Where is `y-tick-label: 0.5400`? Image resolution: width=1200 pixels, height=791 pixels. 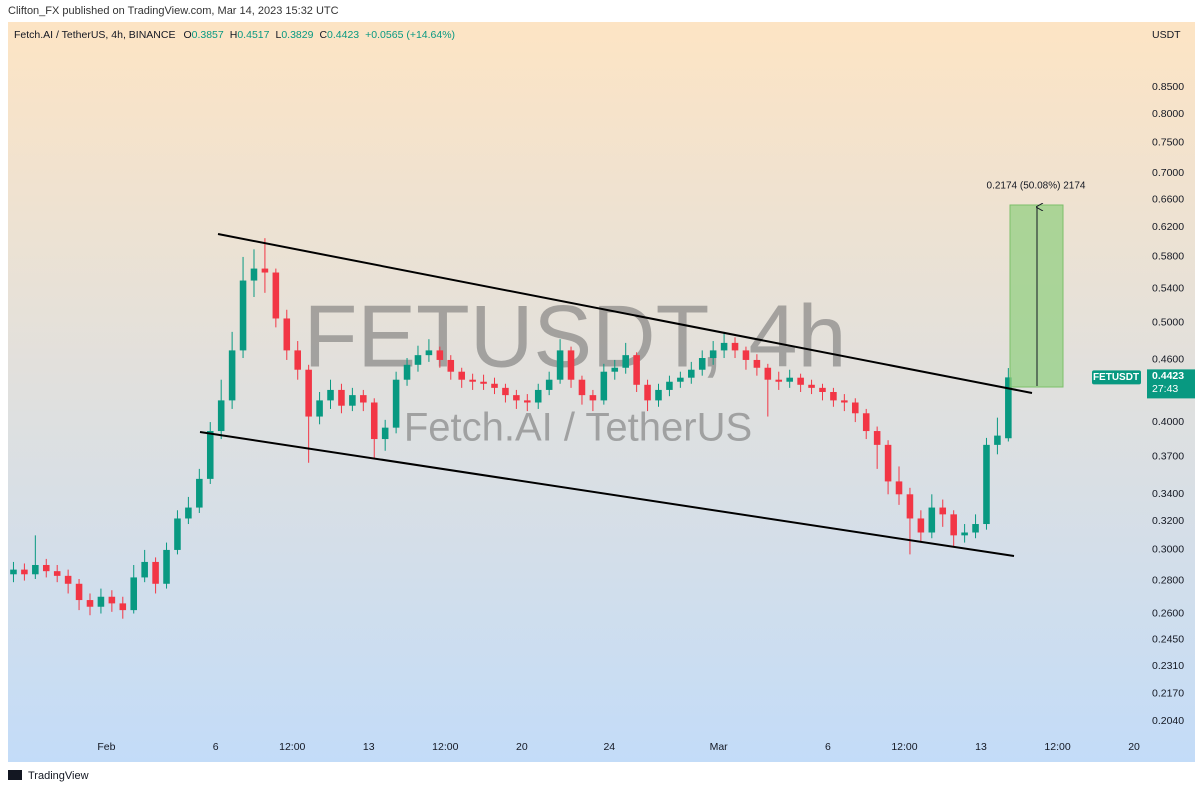
y-tick-label: 0.5400 is located at coordinates (1168, 288).